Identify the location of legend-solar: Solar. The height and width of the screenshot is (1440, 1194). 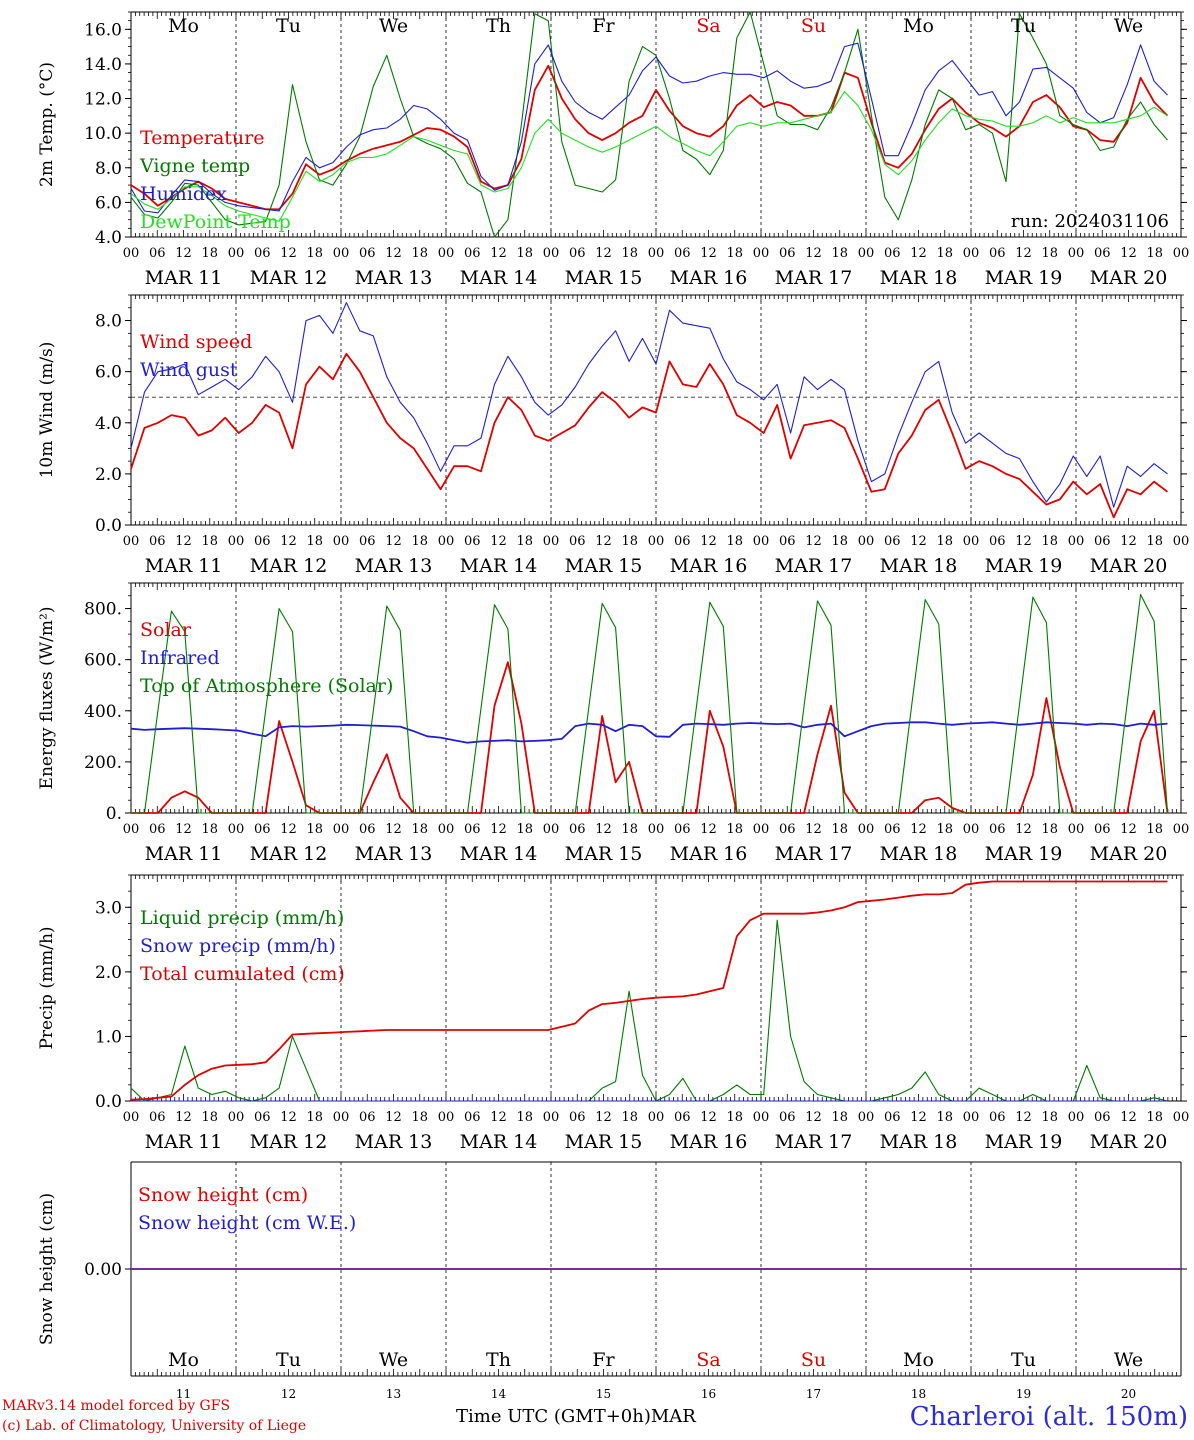
(166, 630).